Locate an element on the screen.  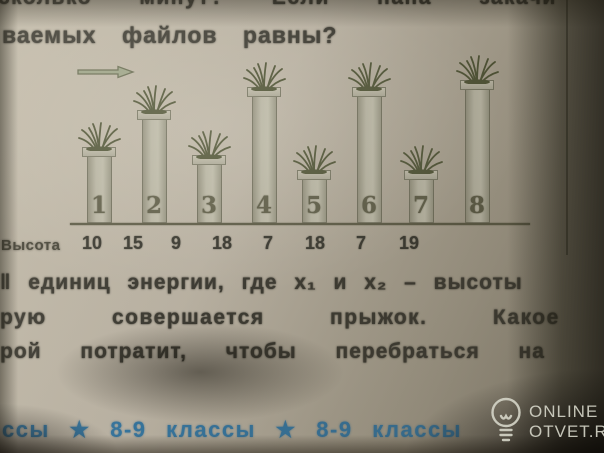
height-value: 19 is located at coordinates (409, 243).